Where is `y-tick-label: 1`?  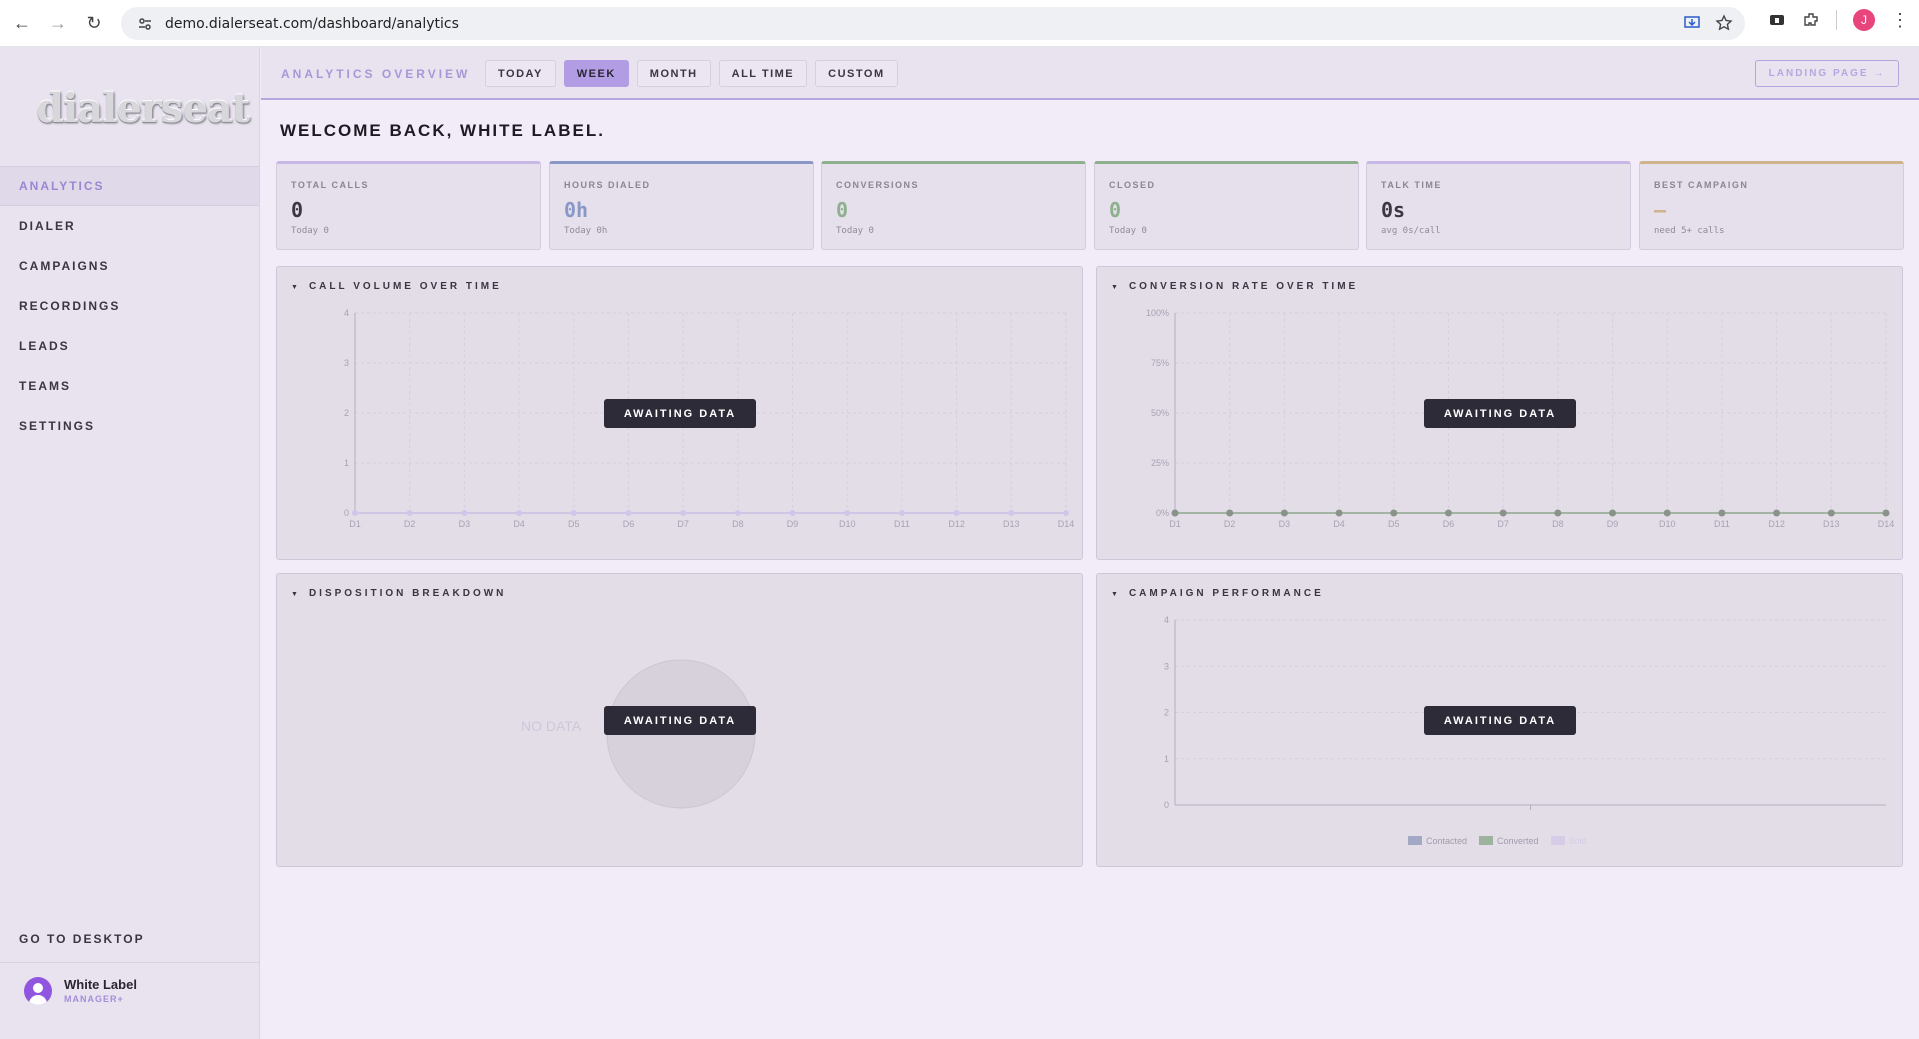 y-tick-label: 1 is located at coordinates (346, 463).